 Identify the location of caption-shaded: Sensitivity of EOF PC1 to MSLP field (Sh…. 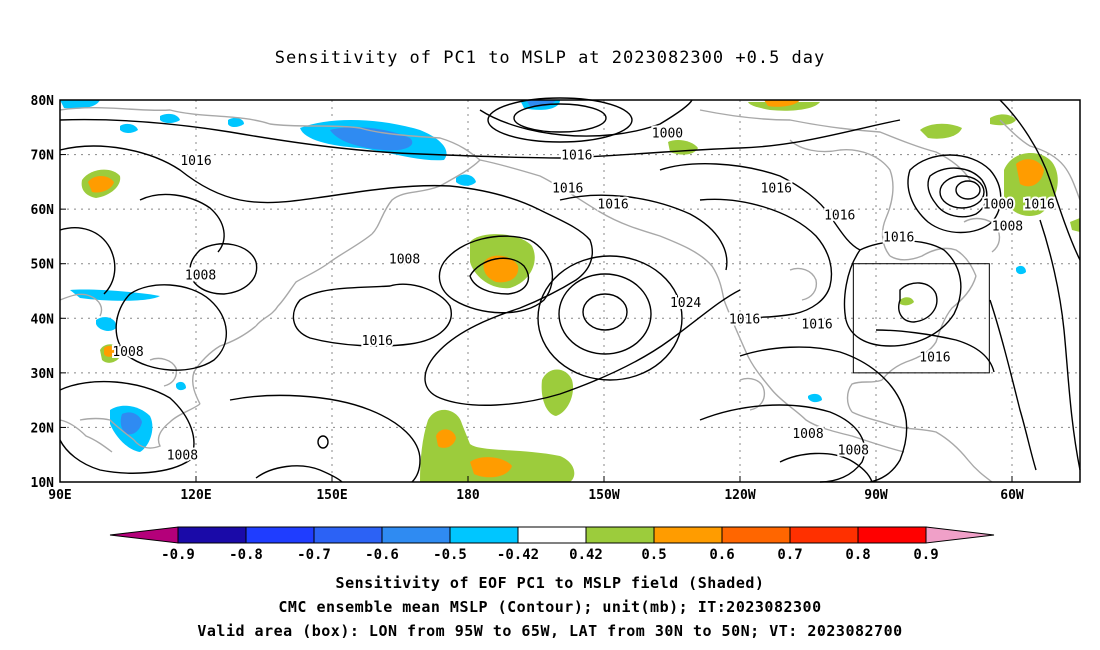
(550, 583).